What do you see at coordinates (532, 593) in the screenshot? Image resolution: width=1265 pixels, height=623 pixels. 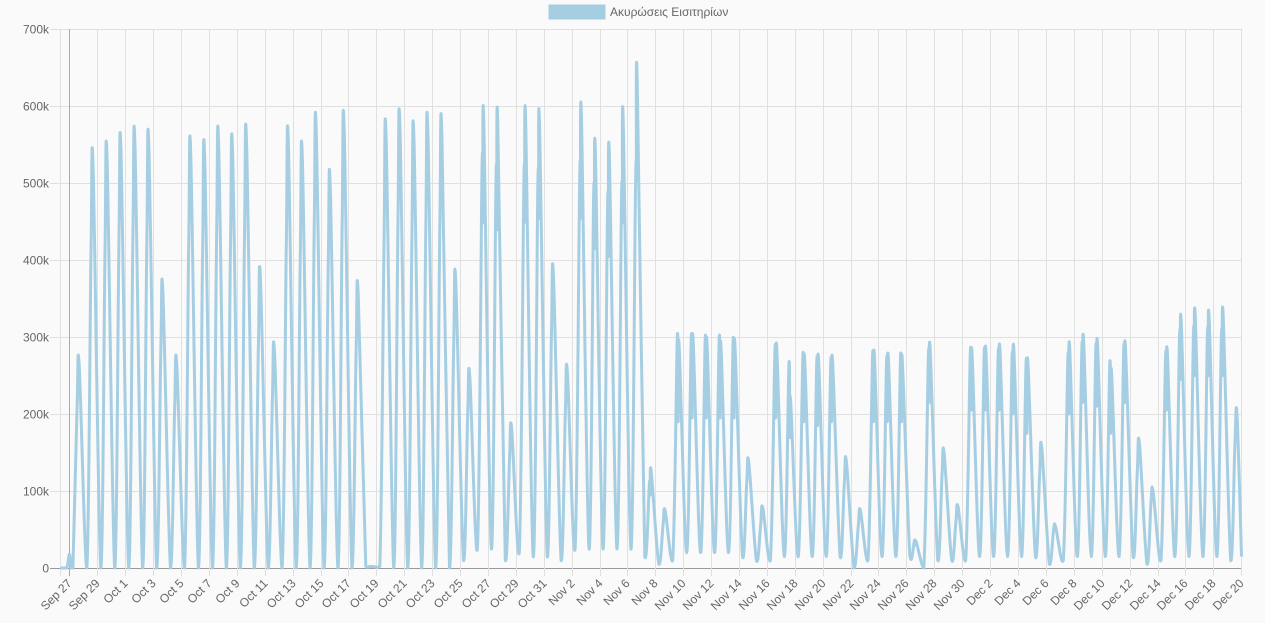 I see `x-tick-label: Oct 31` at bounding box center [532, 593].